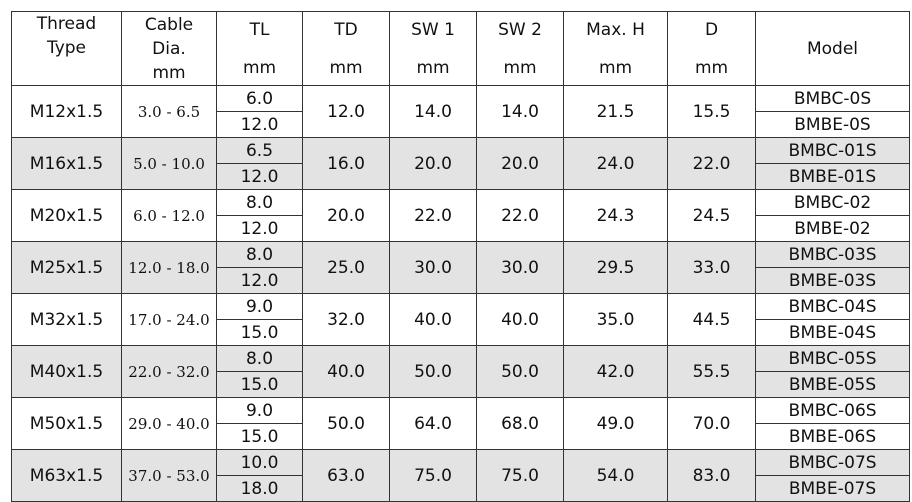  Describe the element at coordinates (832, 462) in the screenshot. I see `model-cell: BMBC-07S` at that location.